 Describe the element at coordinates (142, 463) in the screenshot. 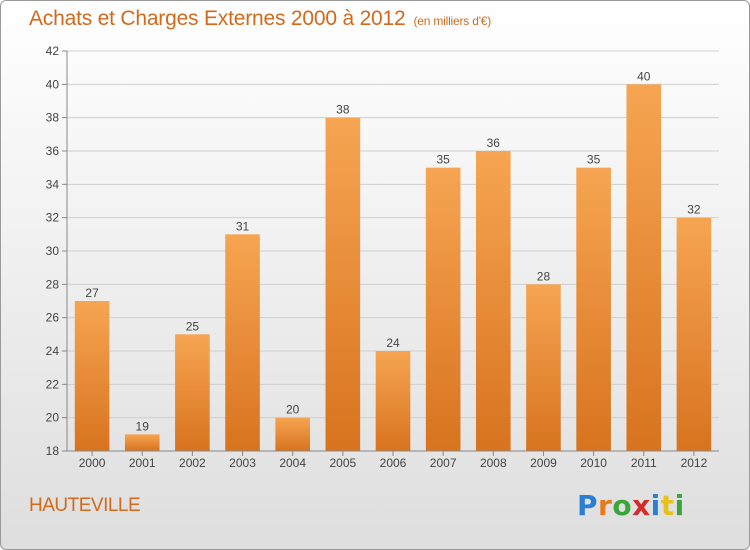

I see `x-tick-label-2001: 2001` at that location.